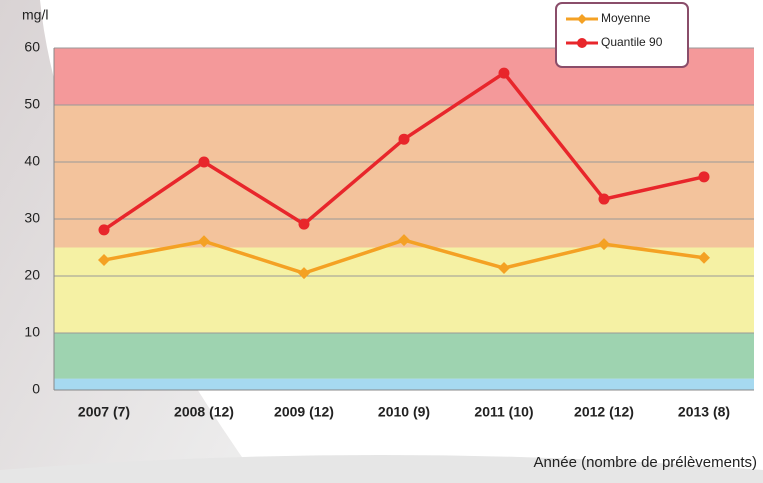  What do you see at coordinates (104, 412) in the screenshot?
I see `x-tick-label: 2007 (7)` at bounding box center [104, 412].